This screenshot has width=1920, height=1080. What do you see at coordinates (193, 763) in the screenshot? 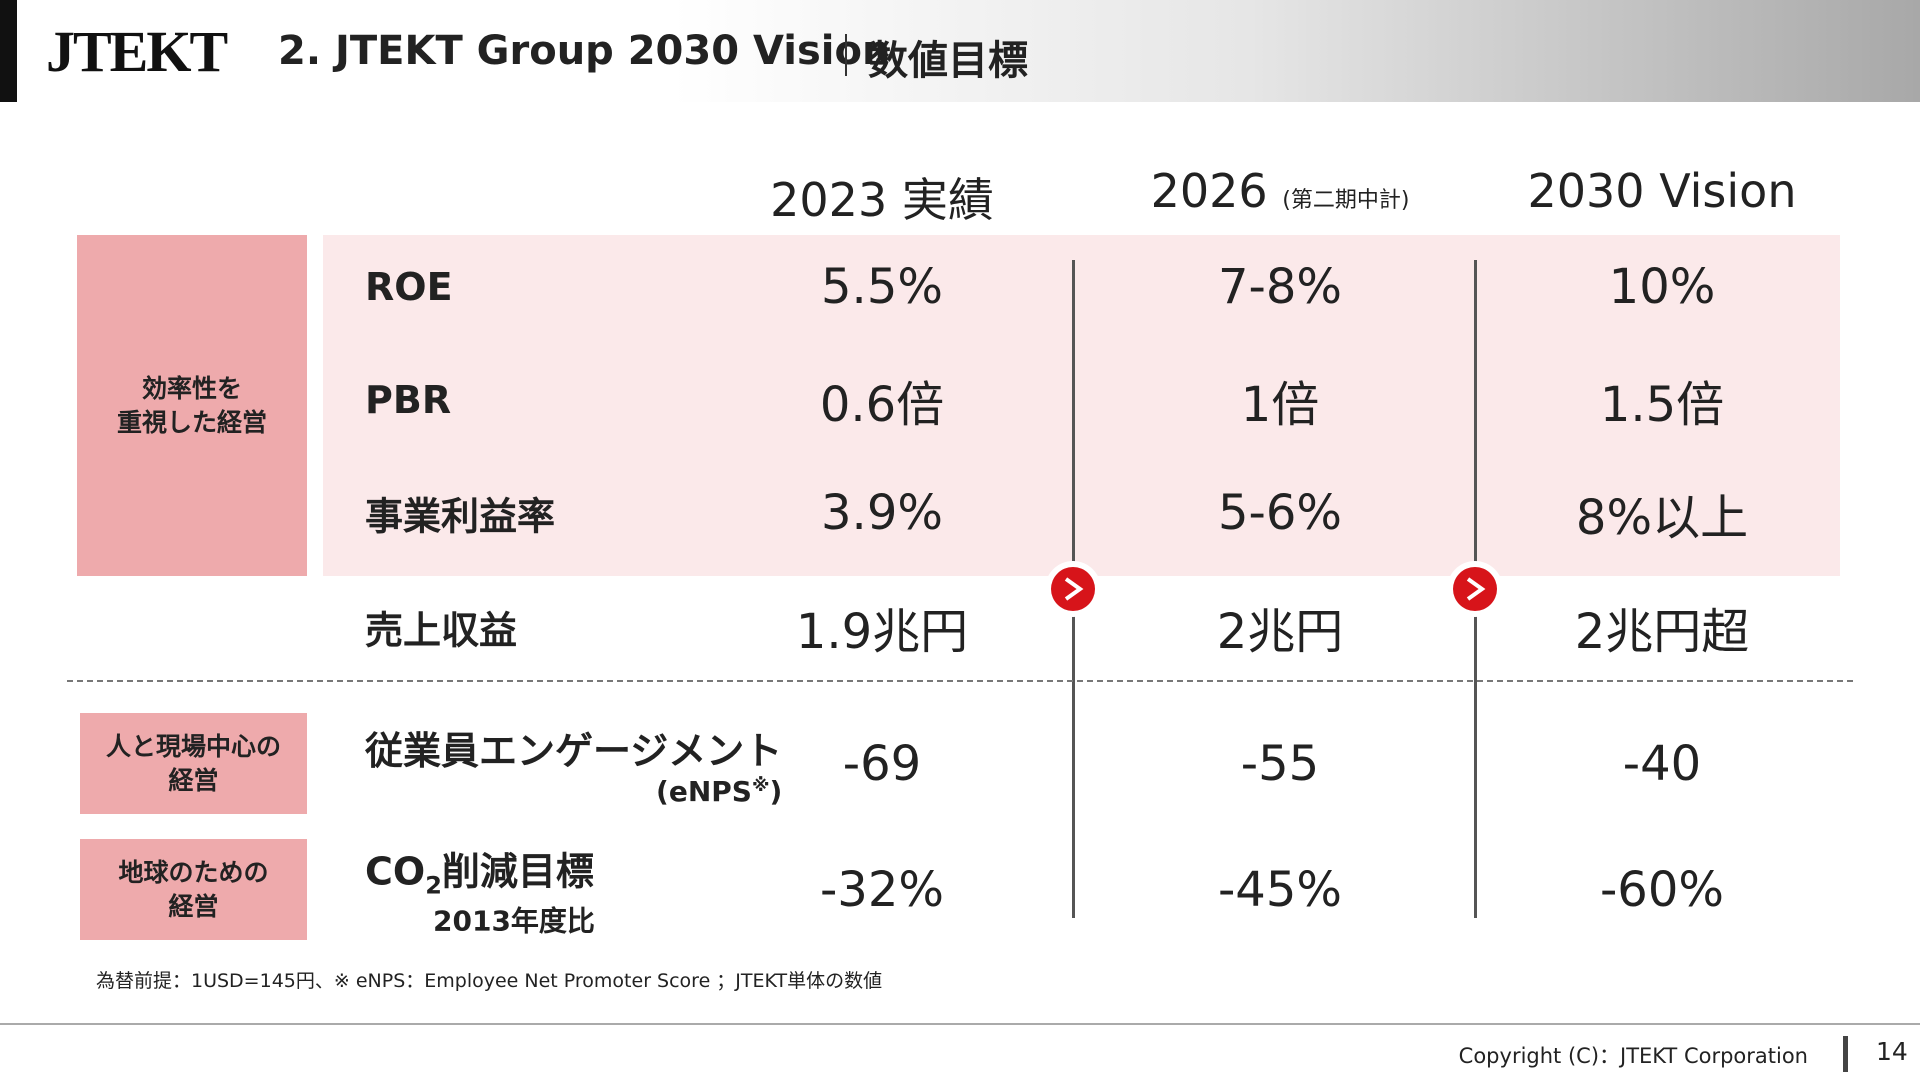
I see `group-label: 人と現場中心の 経営` at bounding box center [193, 763].